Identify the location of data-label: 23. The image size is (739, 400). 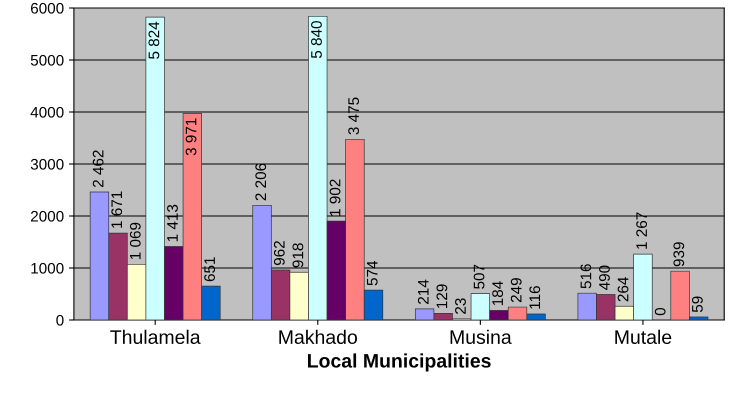
(460, 306).